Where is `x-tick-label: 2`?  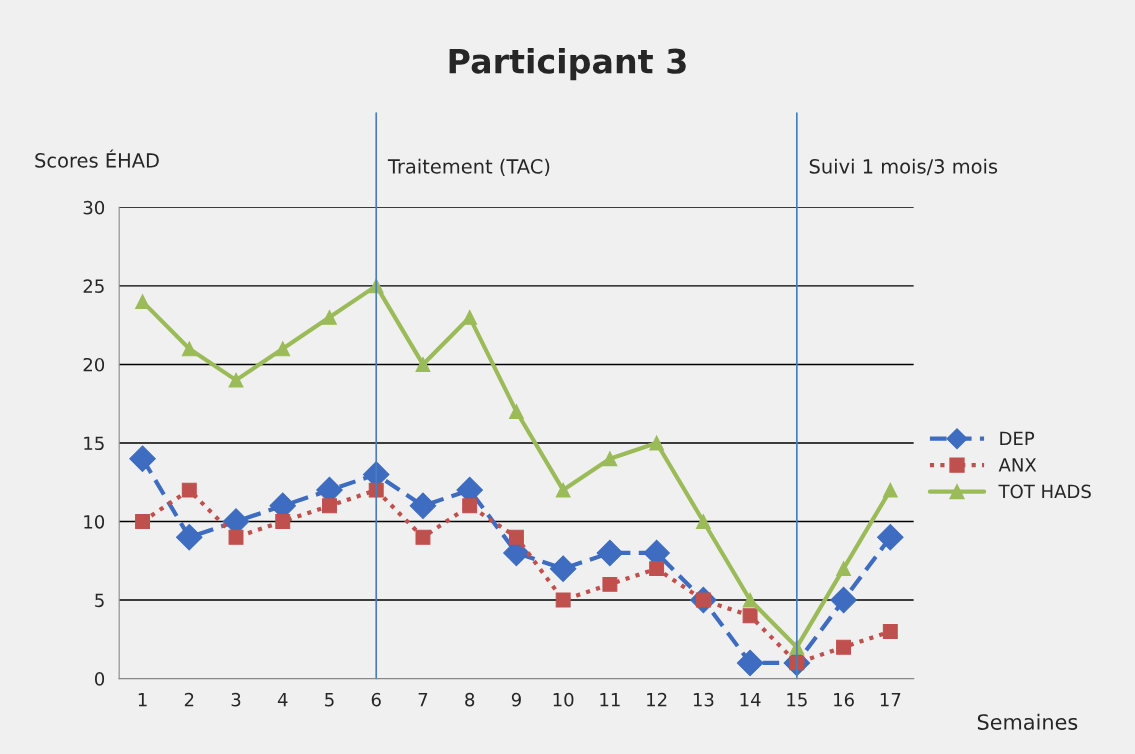 x-tick-label: 2 is located at coordinates (189, 699).